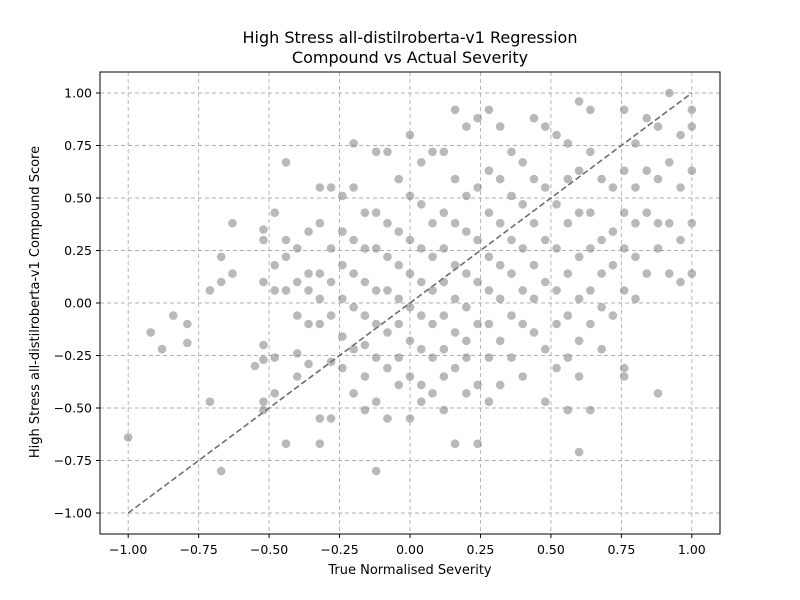  I want to click on y-tick-label: −1.00, so click(73, 513).